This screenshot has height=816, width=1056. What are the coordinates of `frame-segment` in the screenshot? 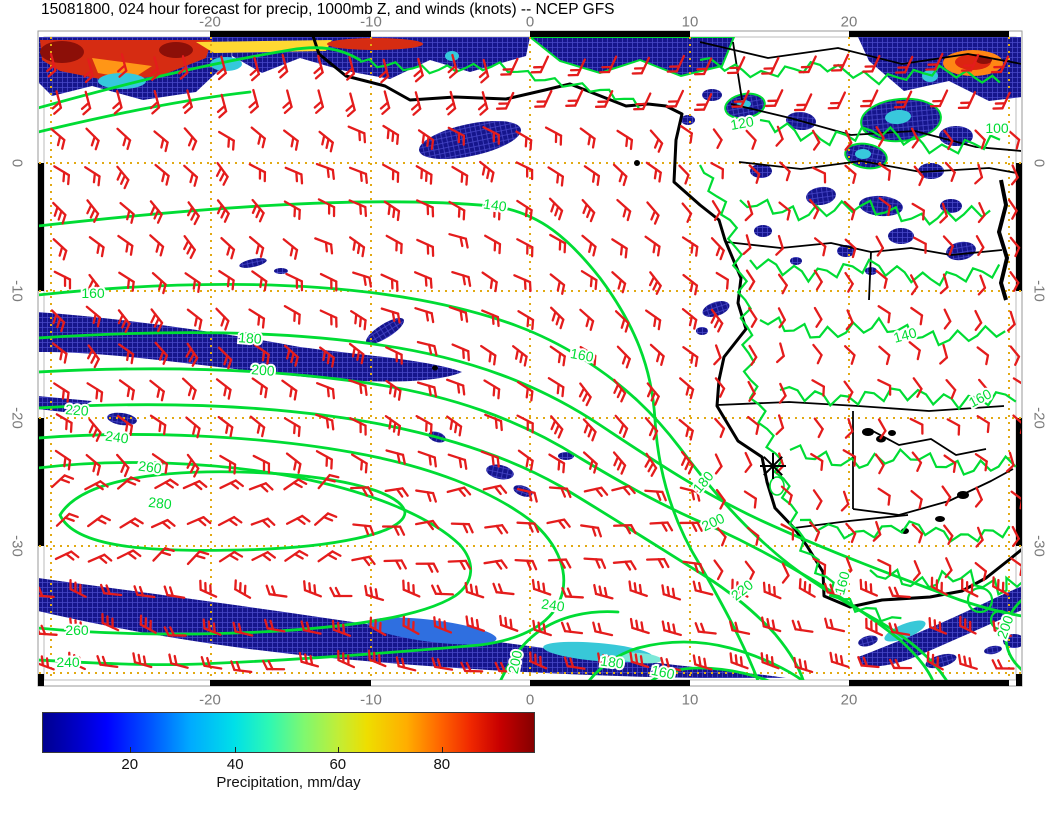 It's located at (929, 34).